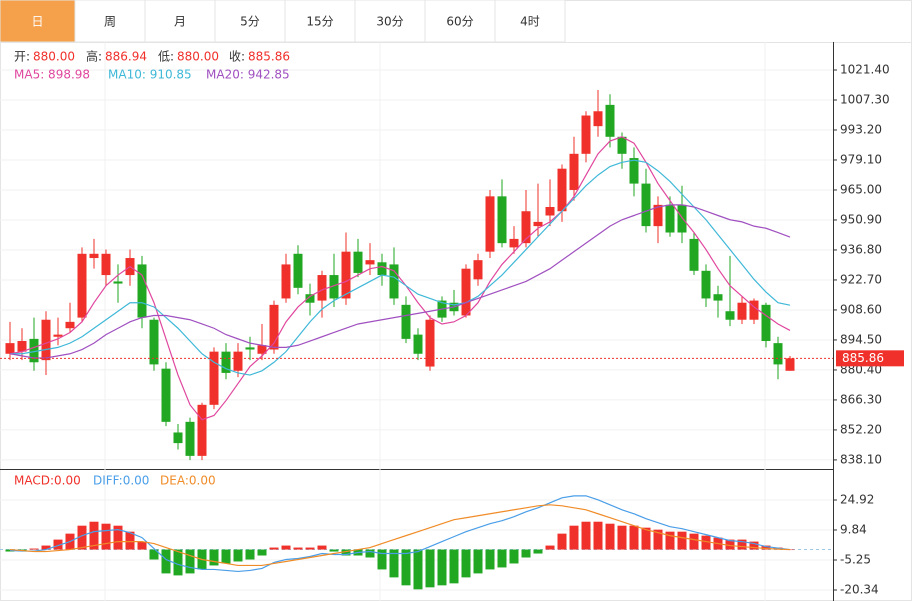 Image resolution: width=912 pixels, height=601 pixels. I want to click on y-tick-label: 9.84, so click(853, 529).